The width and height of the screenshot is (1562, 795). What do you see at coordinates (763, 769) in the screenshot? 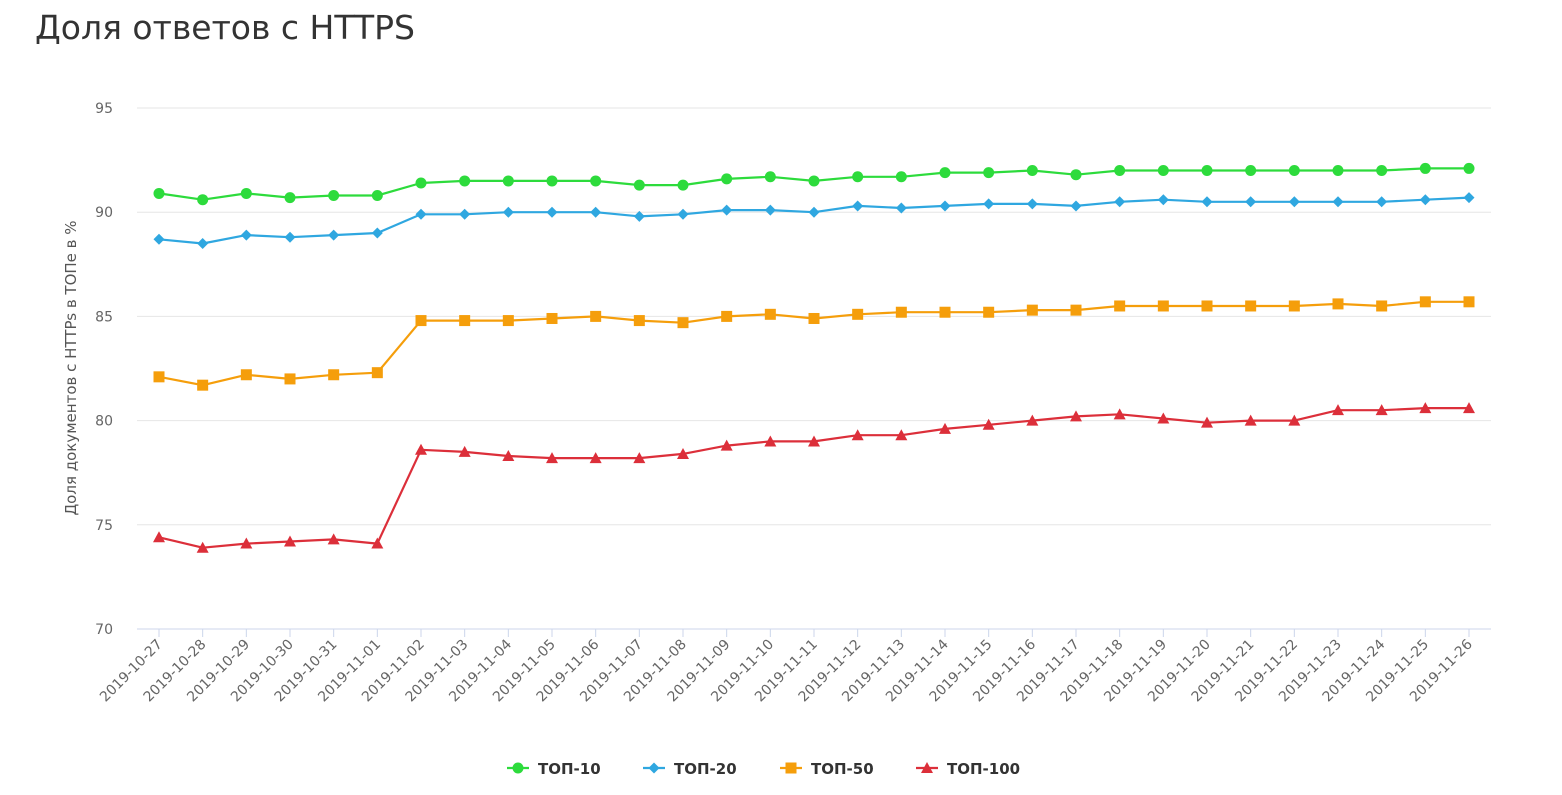
I see `legend: ТОП-10 ТОП-20 ТОП-50 ТОП-100` at bounding box center [763, 769].